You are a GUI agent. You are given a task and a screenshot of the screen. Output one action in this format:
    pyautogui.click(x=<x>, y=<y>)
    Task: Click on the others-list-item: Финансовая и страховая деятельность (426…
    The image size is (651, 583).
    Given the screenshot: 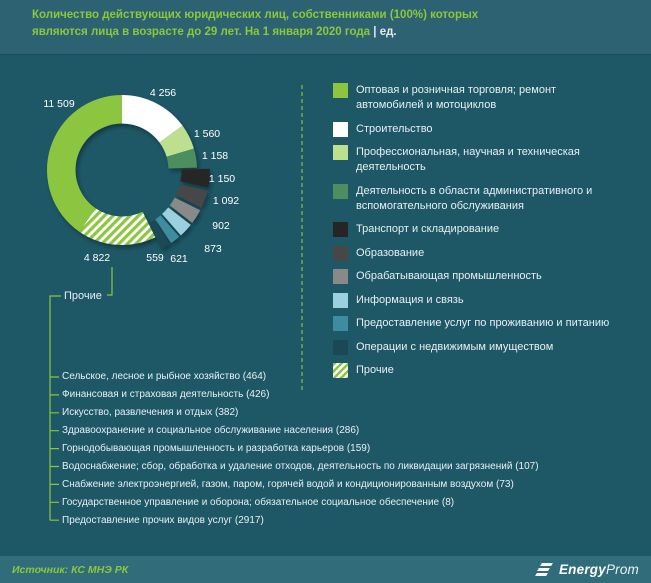 What is the action you would take?
    pyautogui.click(x=166, y=395)
    